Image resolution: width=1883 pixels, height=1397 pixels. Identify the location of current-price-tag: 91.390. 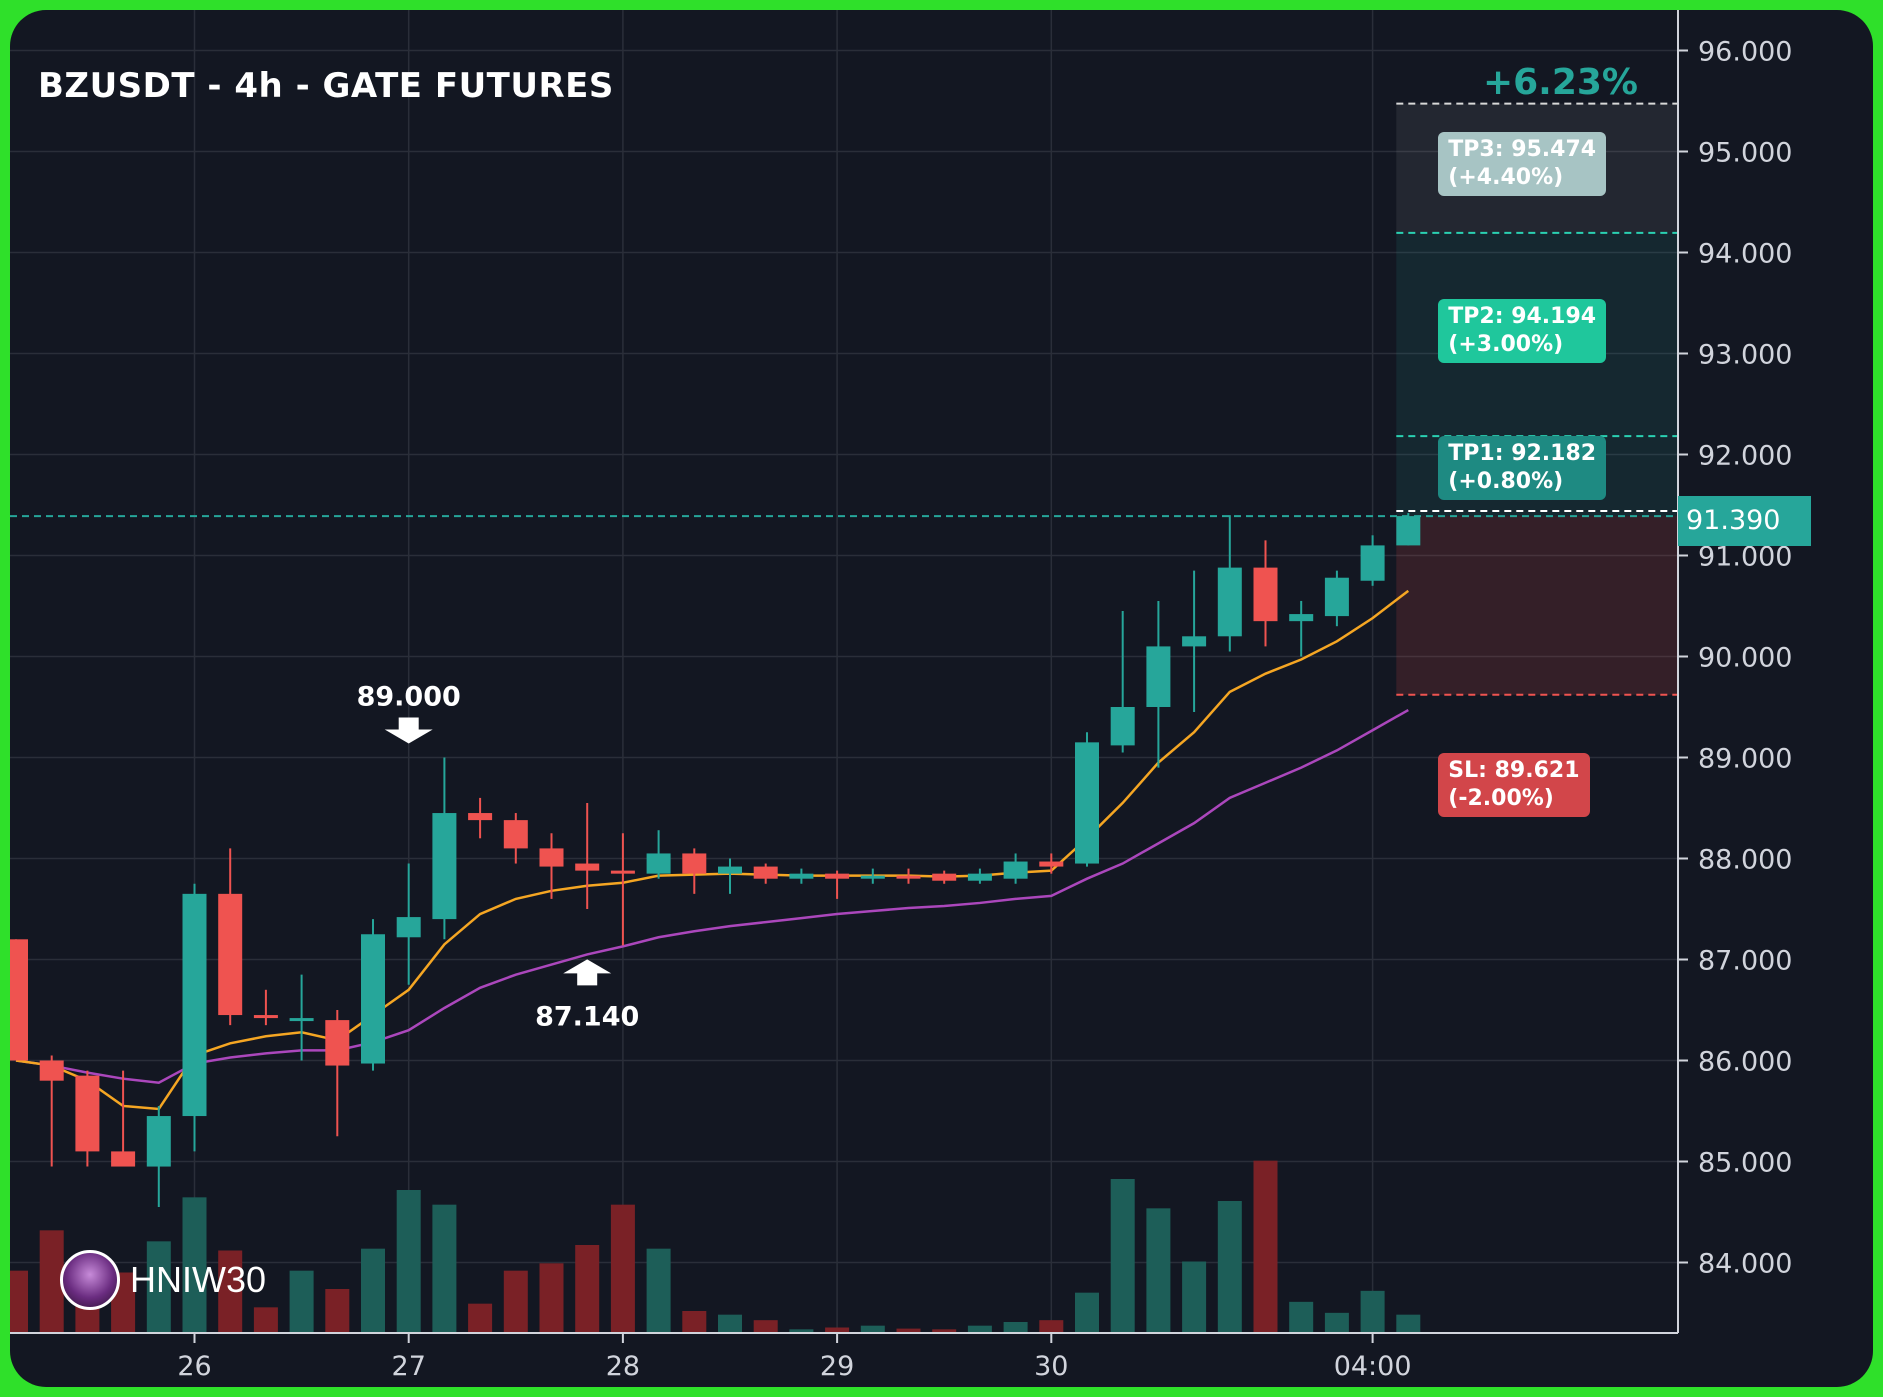
(1744, 521).